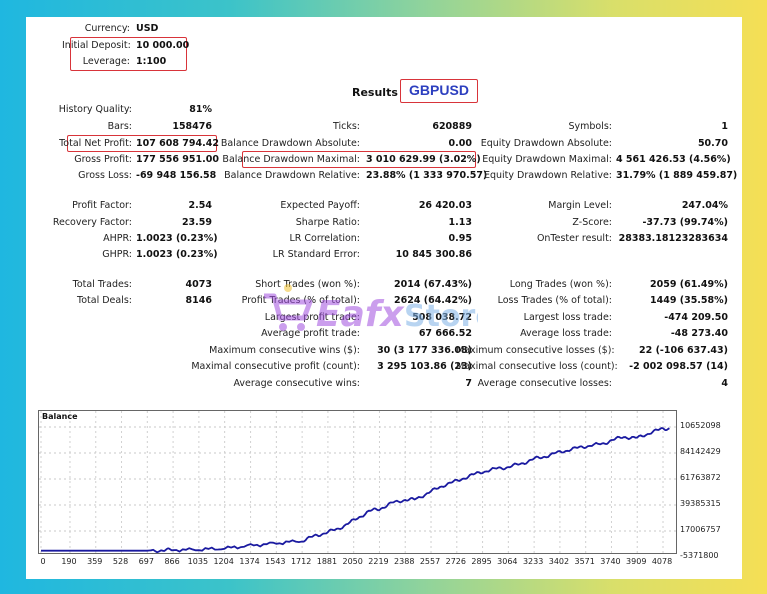 Image resolution: width=767 pixels, height=594 pixels. Describe the element at coordinates (700, 451) in the screenshot. I see `y-tick-label: 84142429` at that location.